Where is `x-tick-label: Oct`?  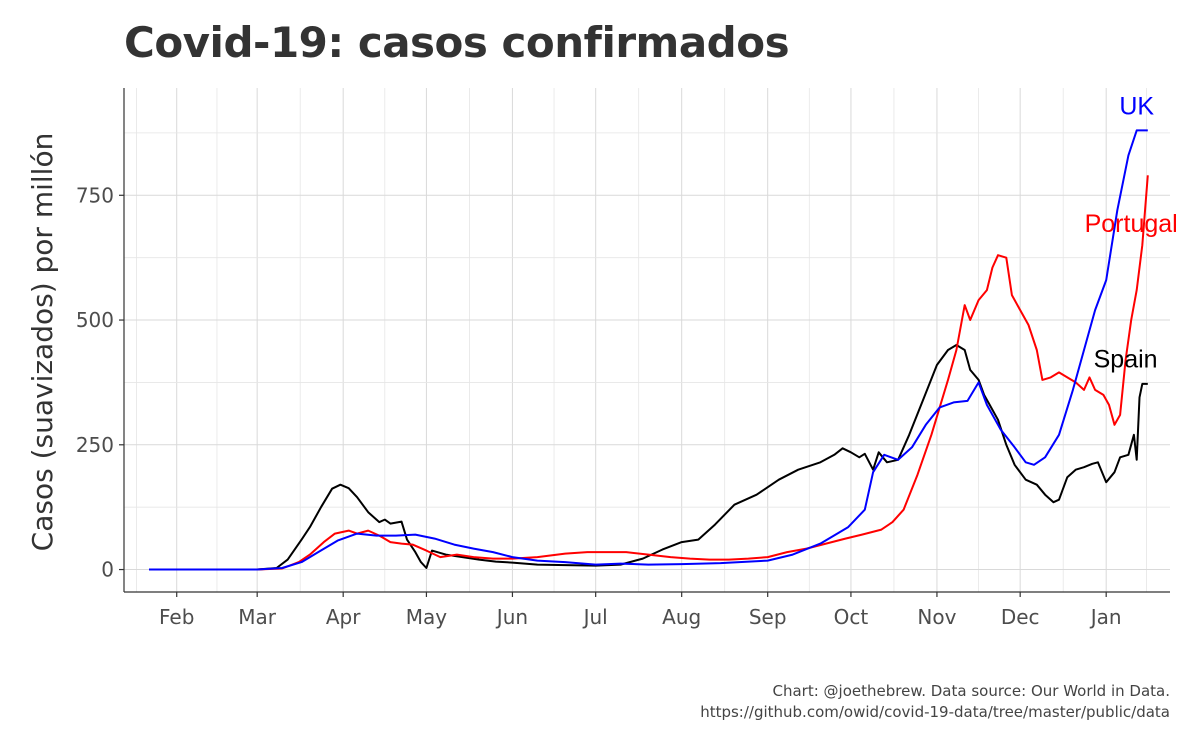 x-tick-label: Oct is located at coordinates (851, 617).